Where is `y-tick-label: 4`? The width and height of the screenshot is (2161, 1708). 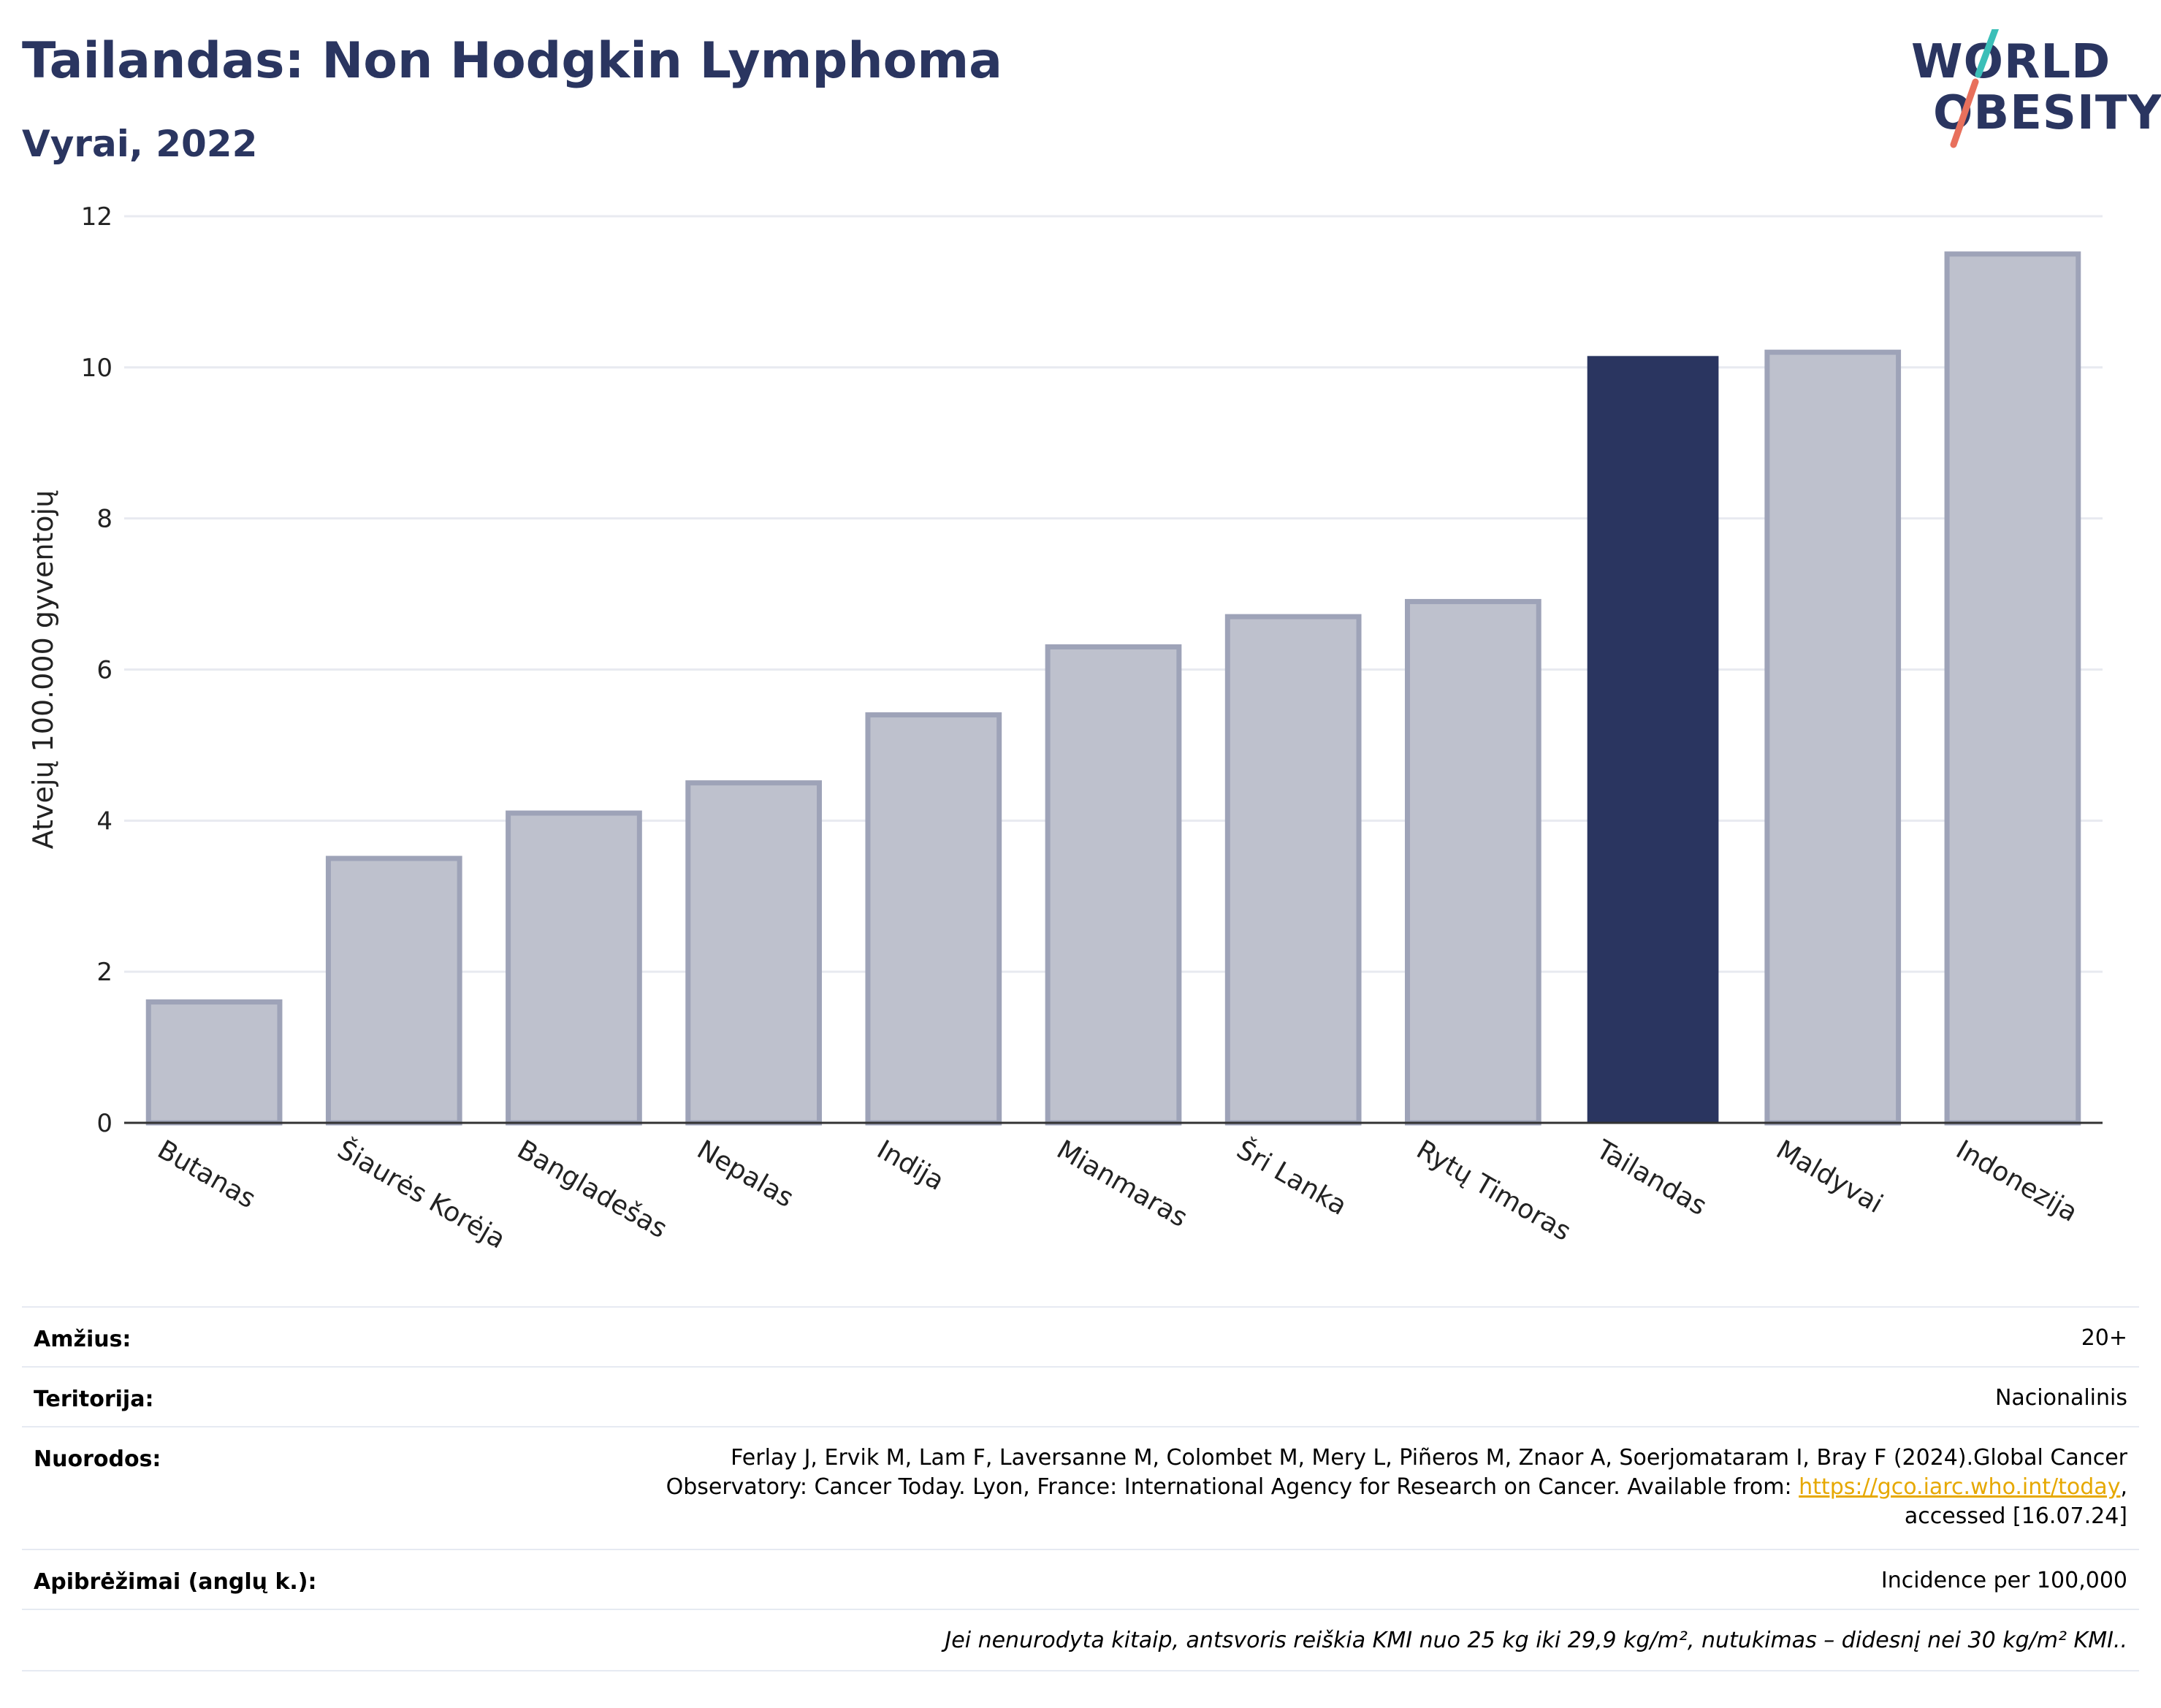 y-tick-label: 4 is located at coordinates (105, 821).